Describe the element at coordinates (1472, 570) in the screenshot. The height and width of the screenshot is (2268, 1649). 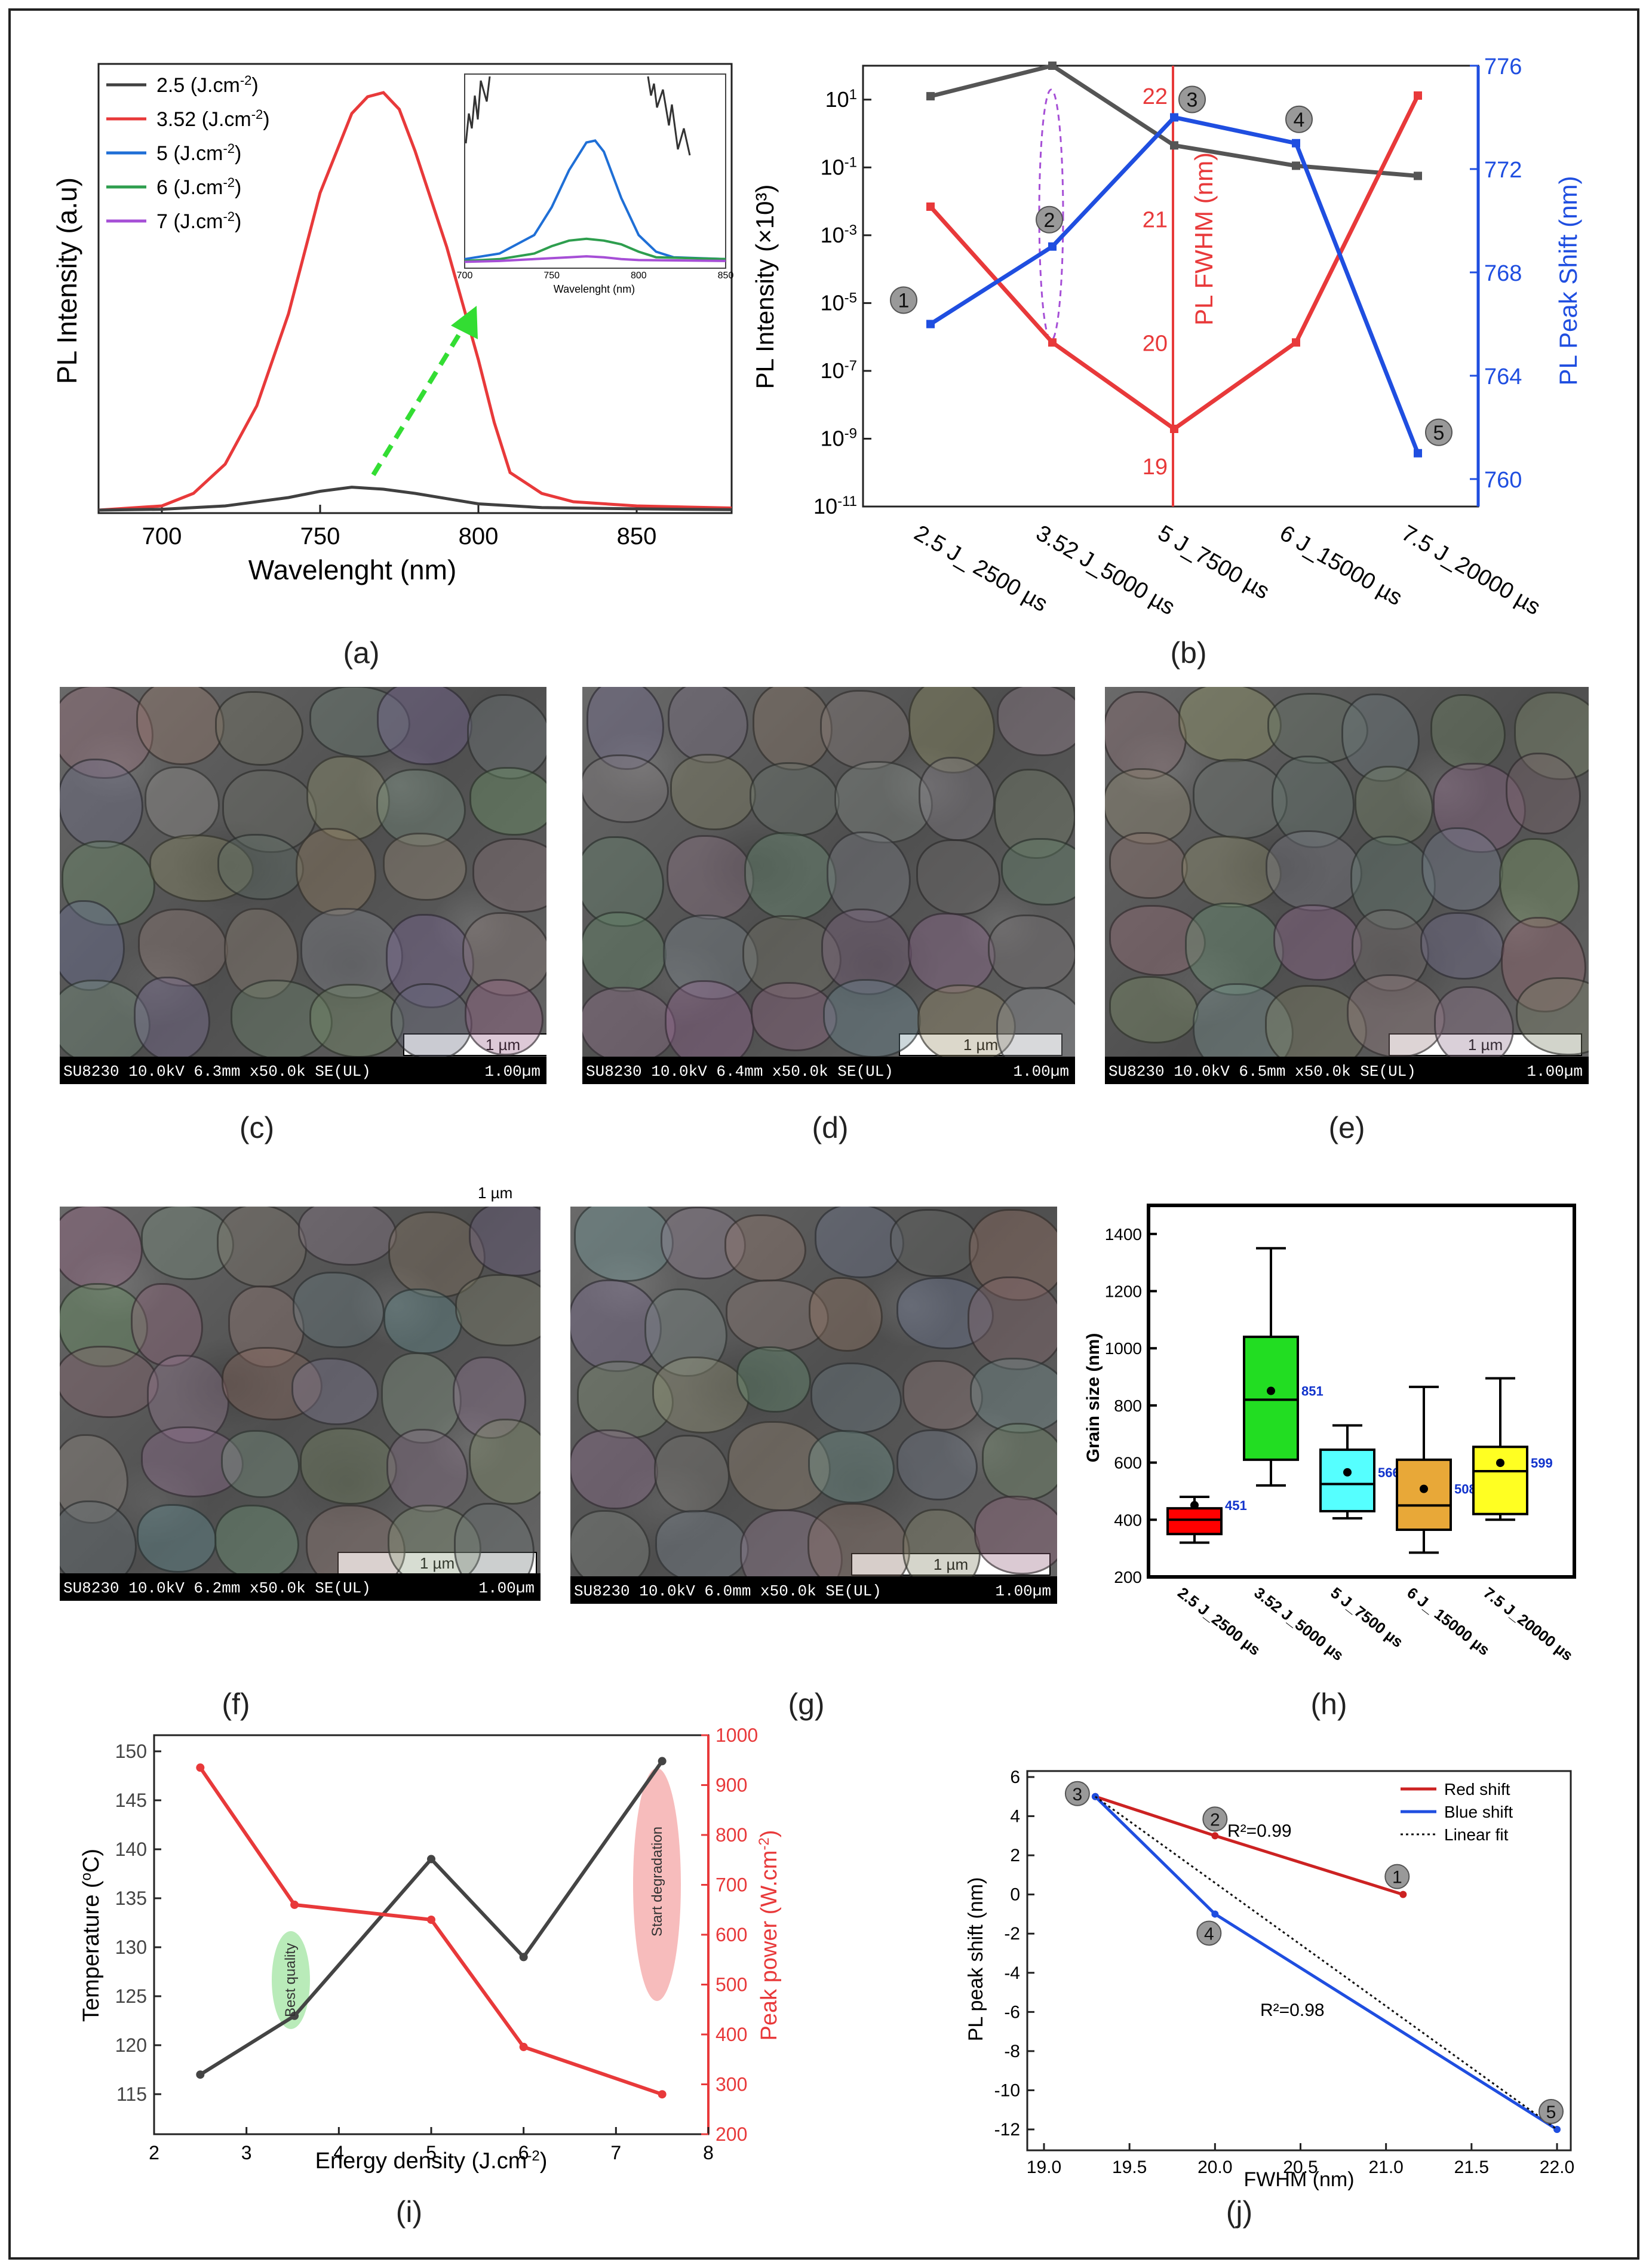
I see `xtick-label-b: 7.5 J_20000 µs` at that location.